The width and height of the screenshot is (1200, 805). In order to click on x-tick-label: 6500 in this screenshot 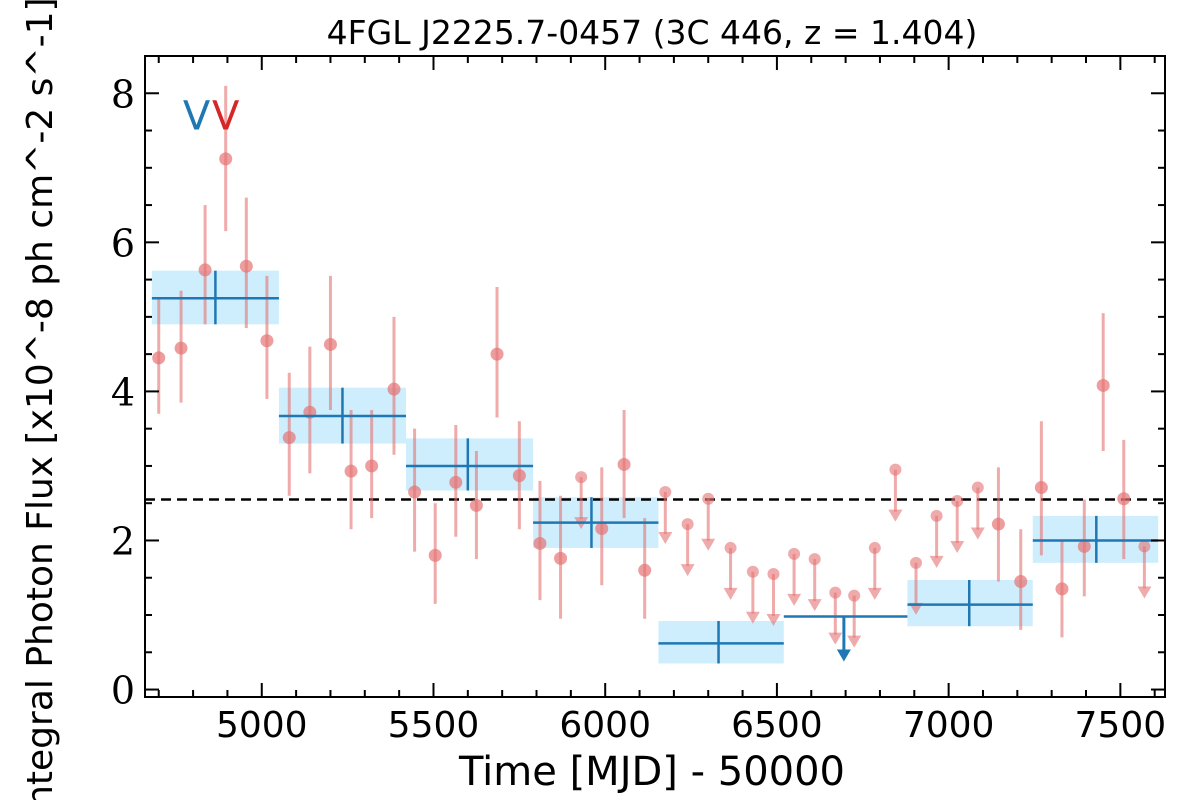, I will do `click(777, 725)`.